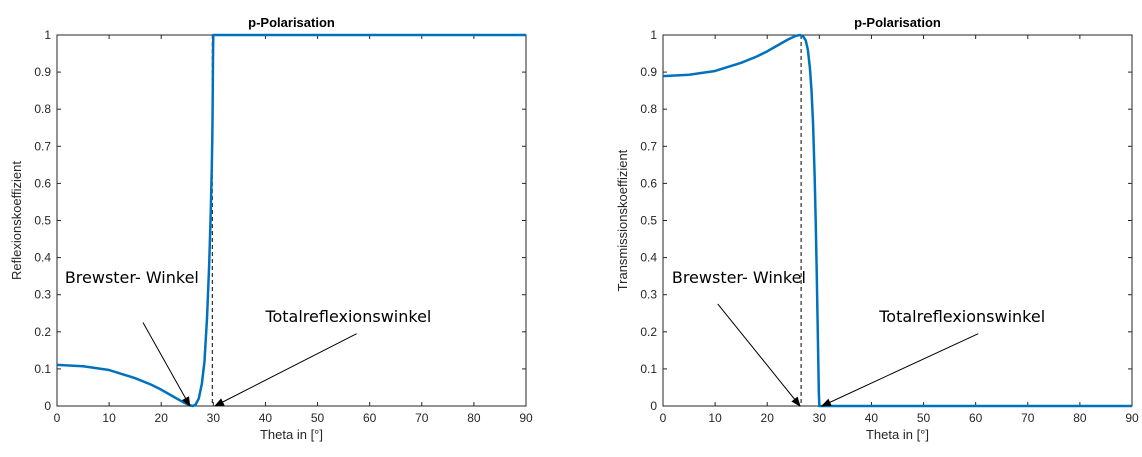 This screenshot has width=1142, height=457. I want to click on y-axis-label: Transmissionskoeffizient, so click(622, 220).